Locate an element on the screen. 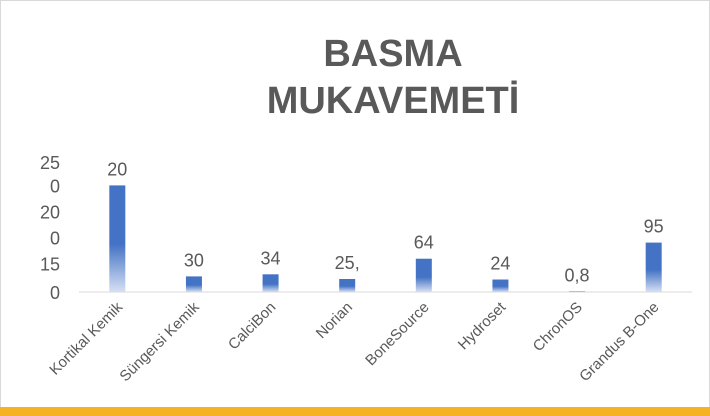 The image size is (710, 416). data-label: 95 is located at coordinates (654, 227).